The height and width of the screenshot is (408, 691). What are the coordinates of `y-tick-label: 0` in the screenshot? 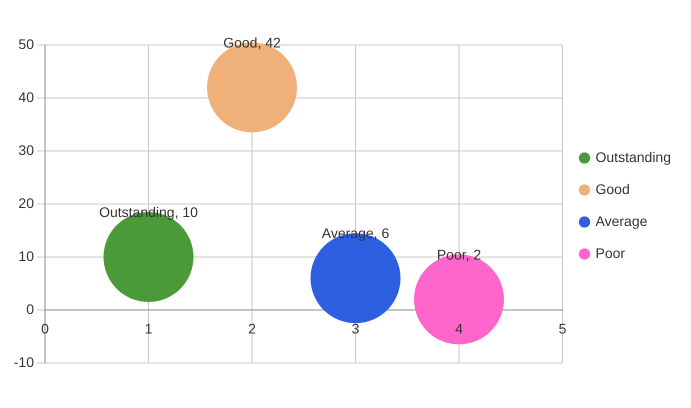 It's located at (30, 308).